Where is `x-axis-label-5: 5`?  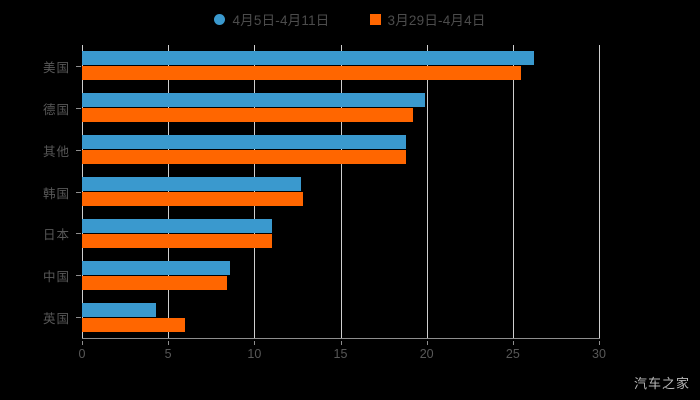
x-axis-label-5: 5 is located at coordinates (168, 354).